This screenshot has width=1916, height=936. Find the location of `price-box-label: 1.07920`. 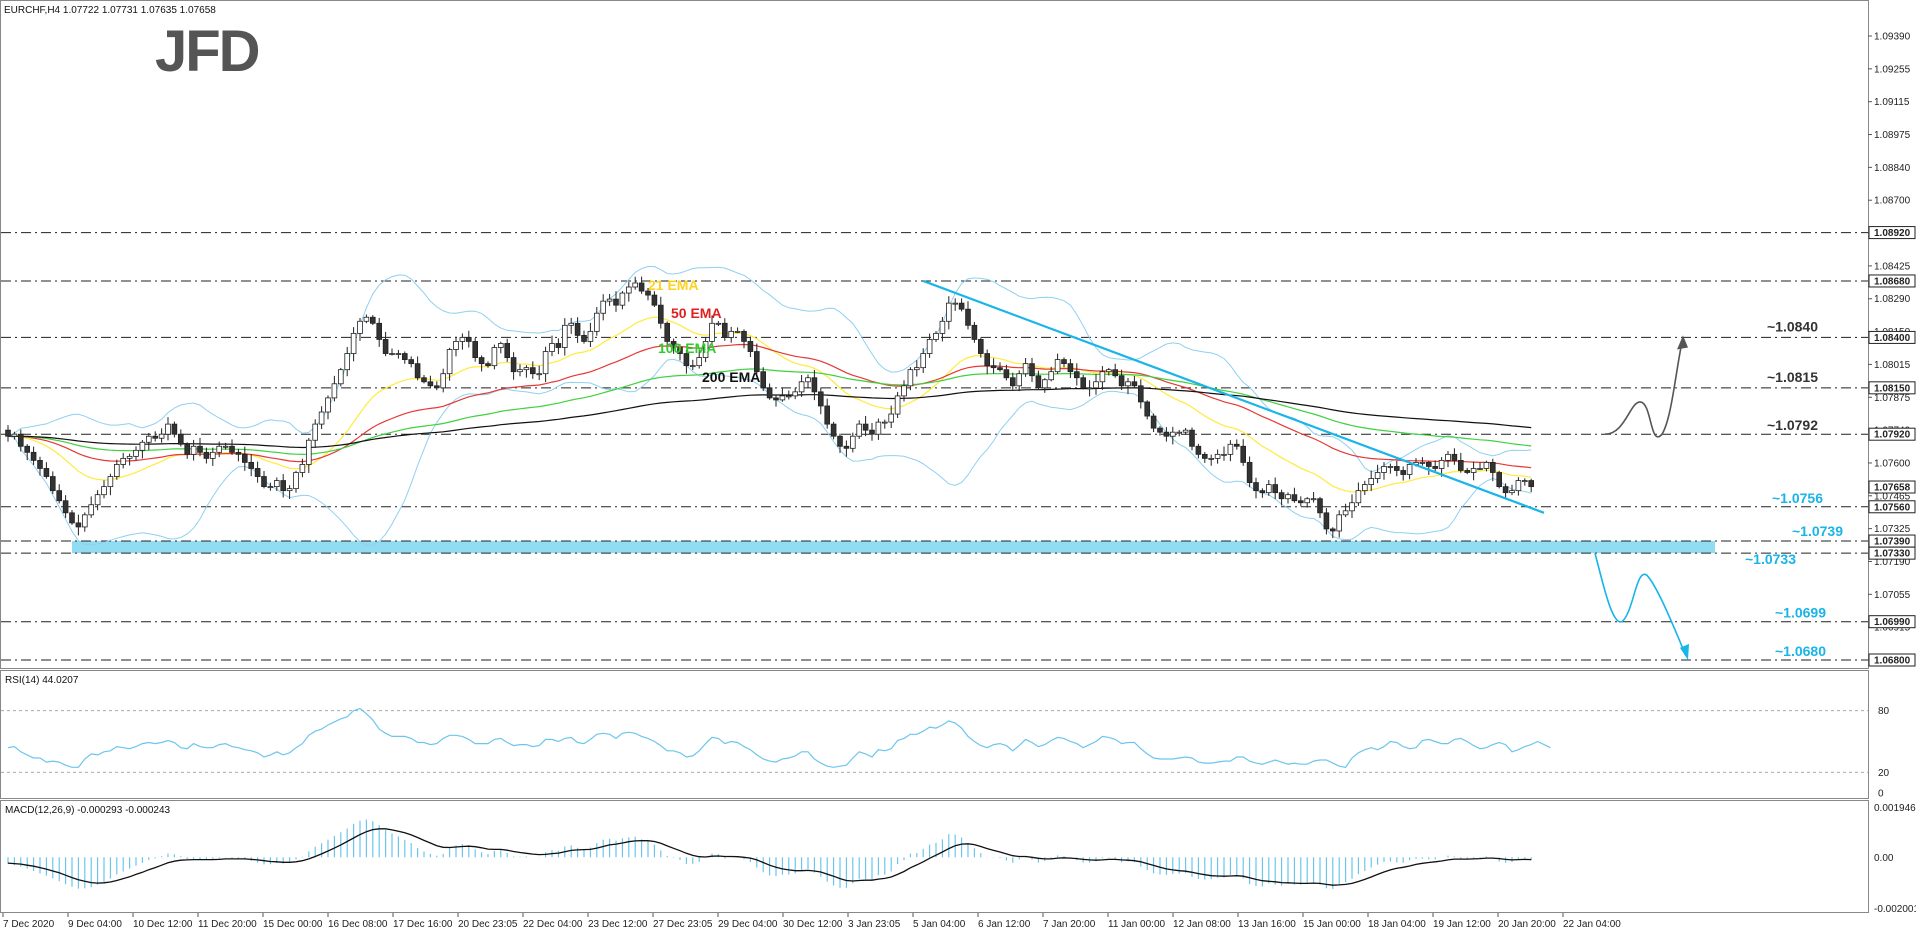

price-box-label: 1.07920 is located at coordinates (1892, 435).